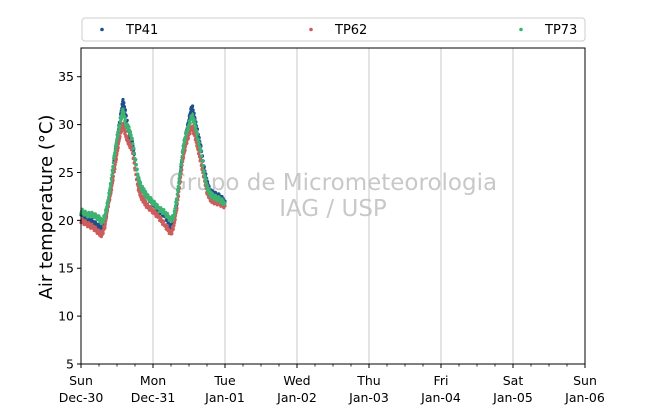 The width and height of the screenshot is (650, 409). I want to click on legend-label-tp41: TP41, so click(141, 30).